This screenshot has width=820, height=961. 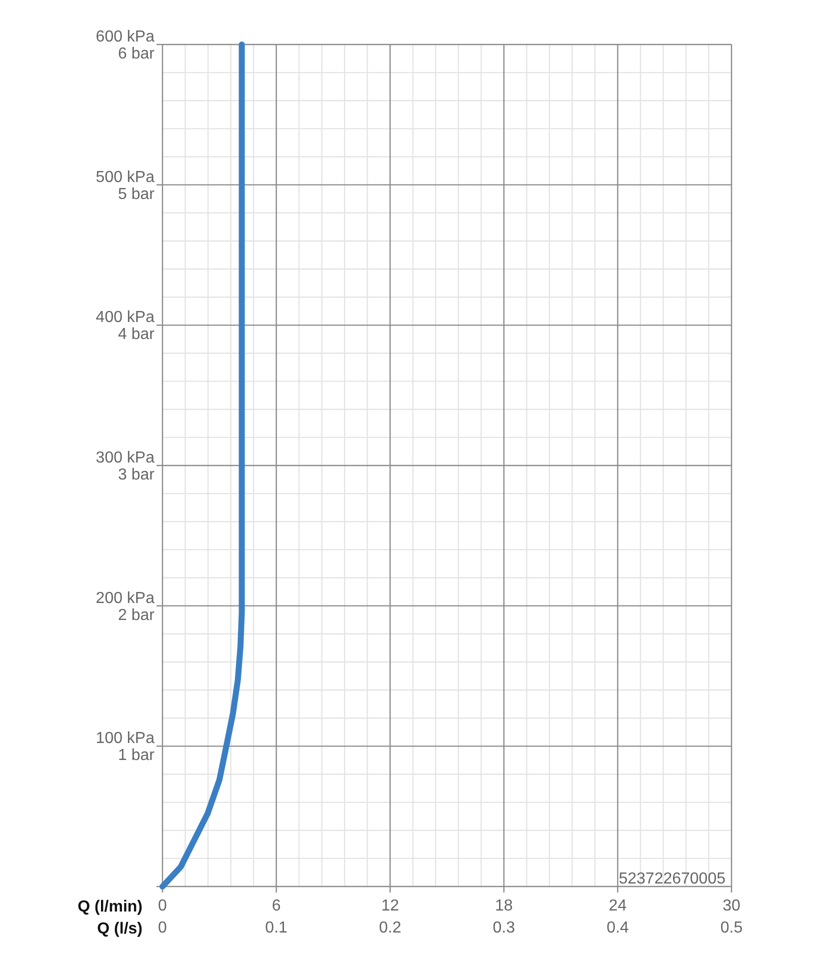 I want to click on y2-tick-label: 1 bar, so click(x=137, y=755).